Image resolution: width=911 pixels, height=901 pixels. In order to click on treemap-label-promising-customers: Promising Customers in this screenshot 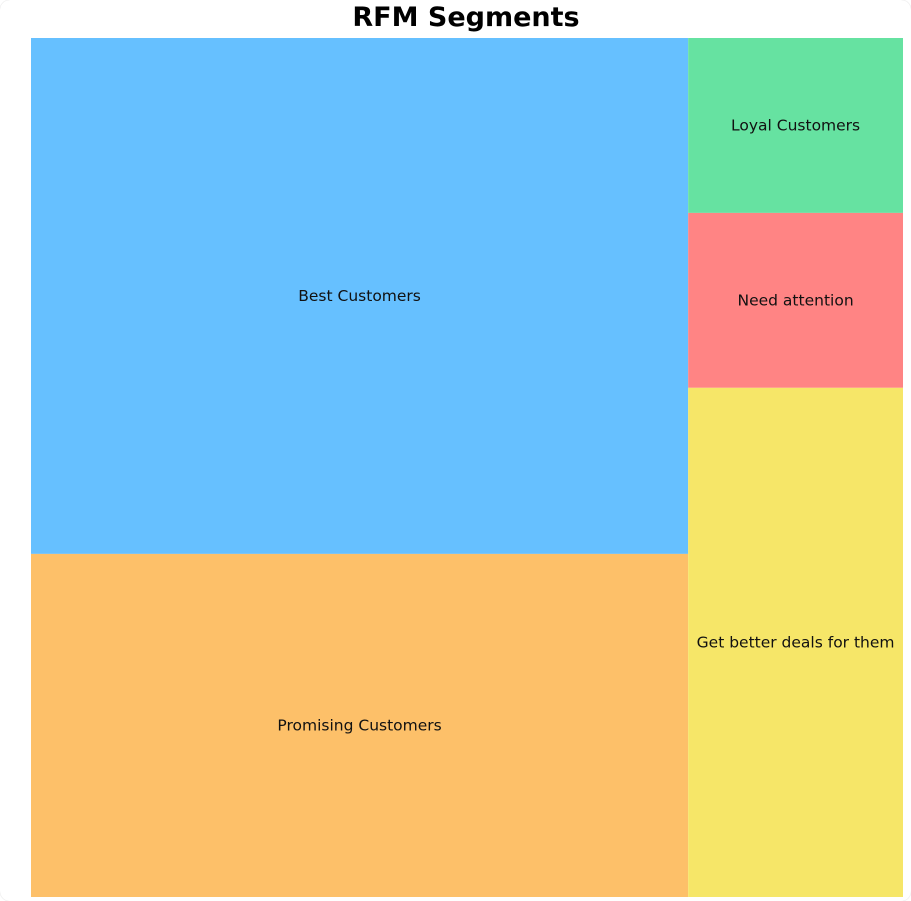, I will do `click(359, 725)`.